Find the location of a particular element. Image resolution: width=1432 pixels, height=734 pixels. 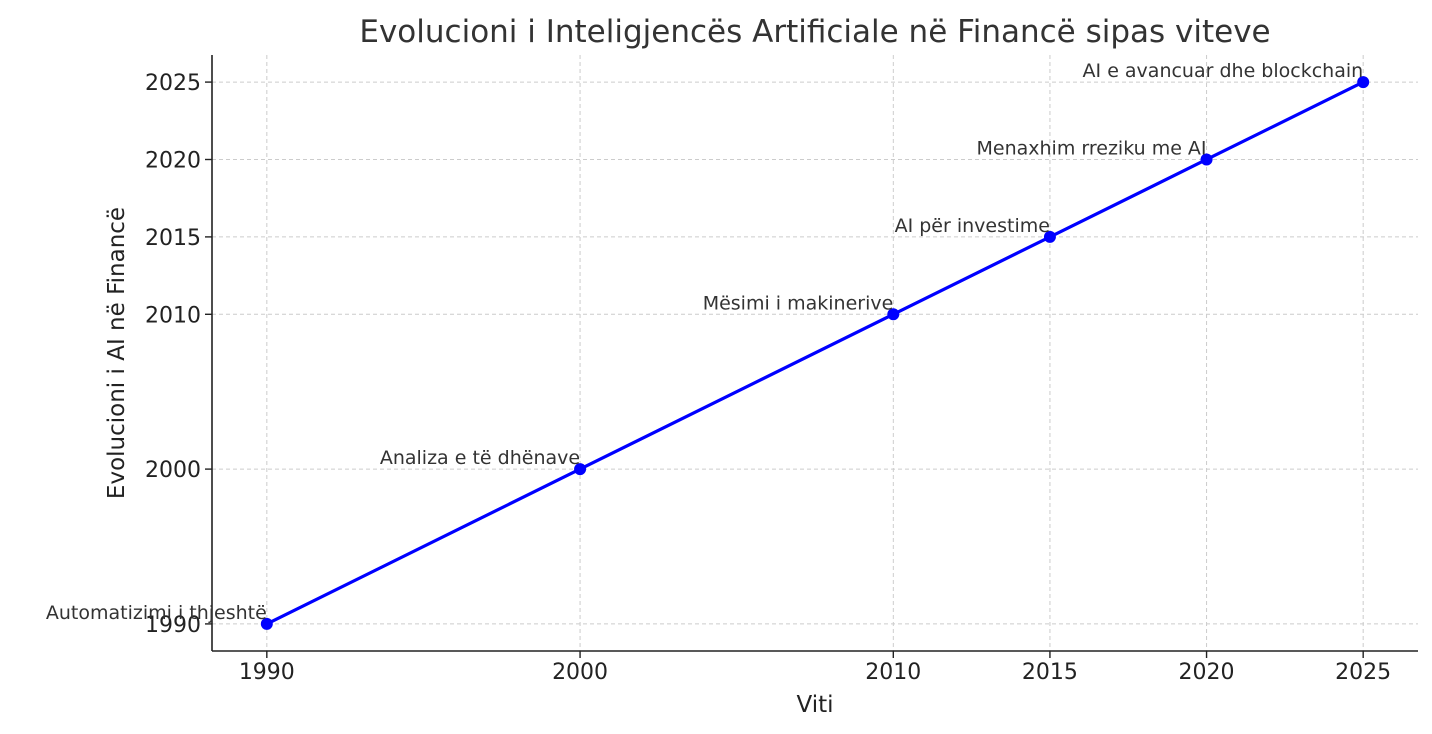

x-tick-label: 2010 is located at coordinates (893, 672).